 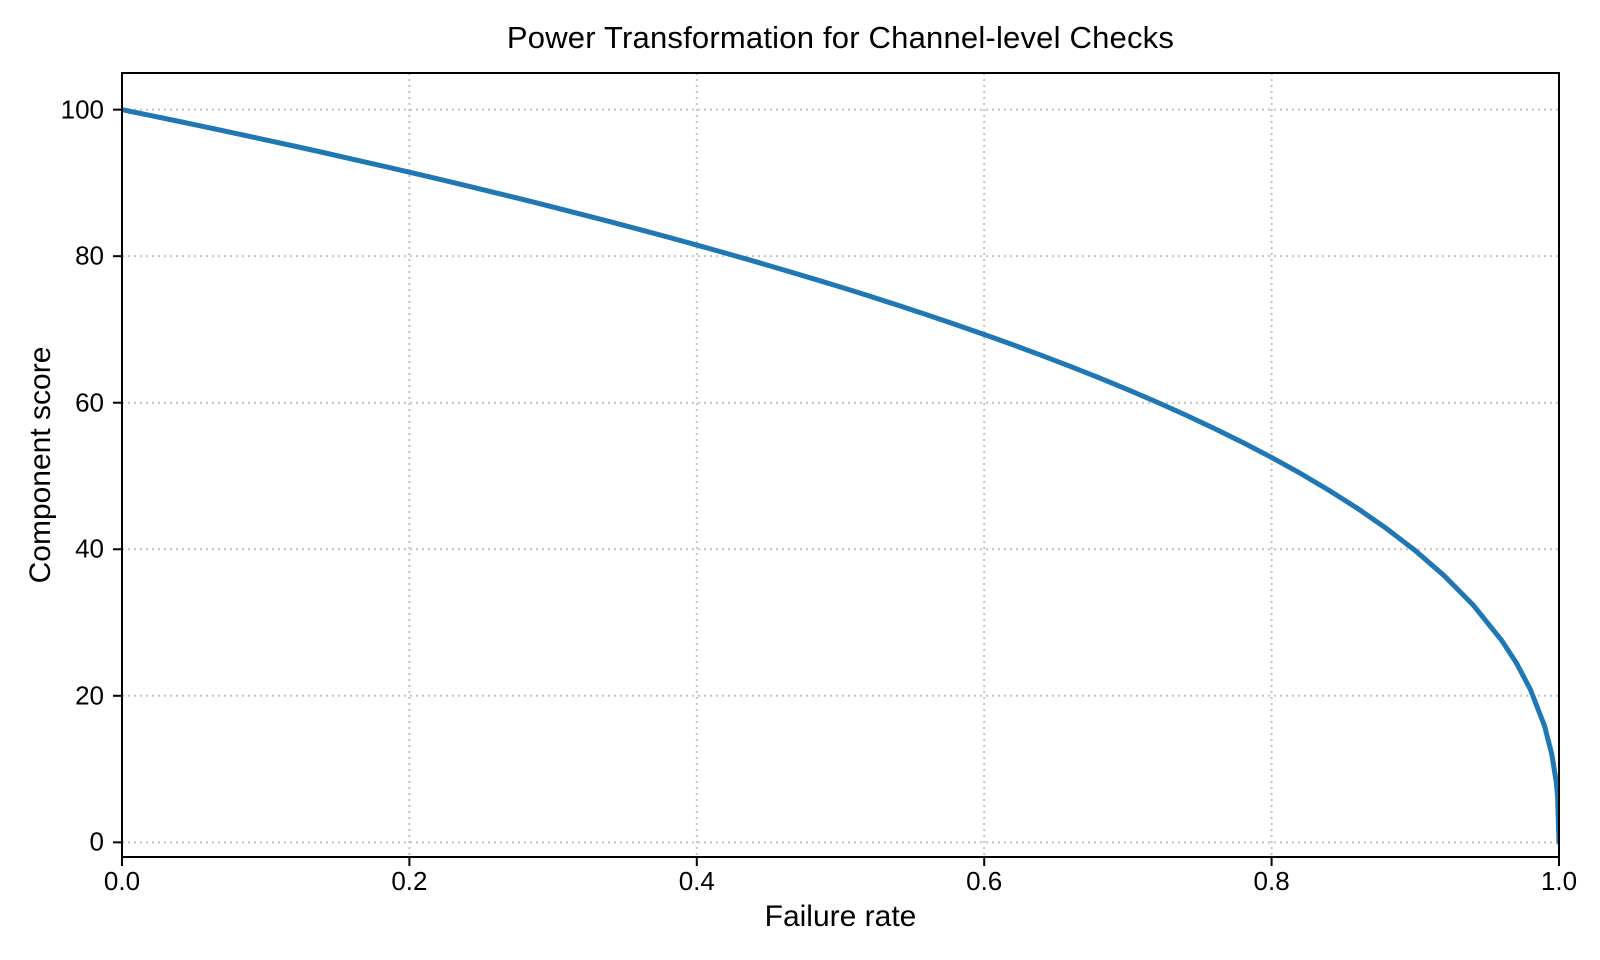 I want to click on x-tick-label: 0.4, so click(x=696, y=881).